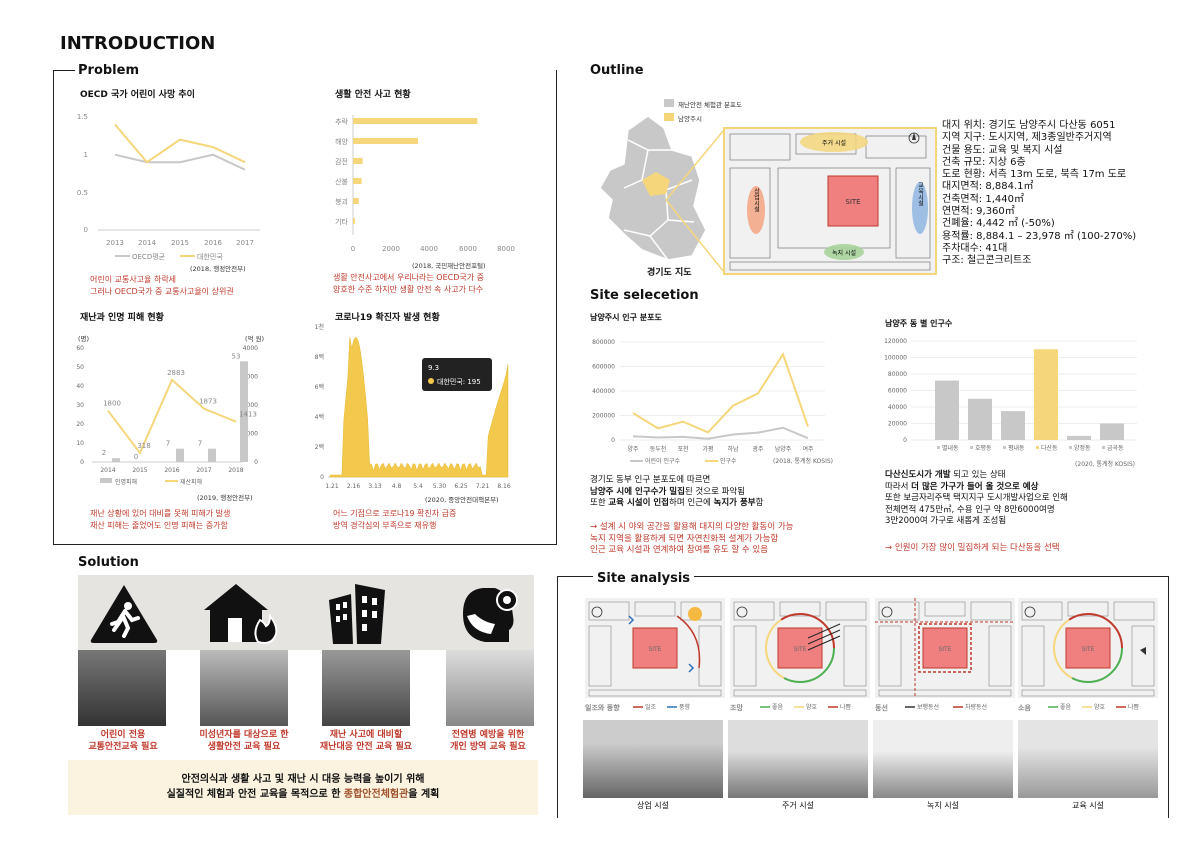  I want to click on panel-legend-label: 양호, so click(1100, 707).